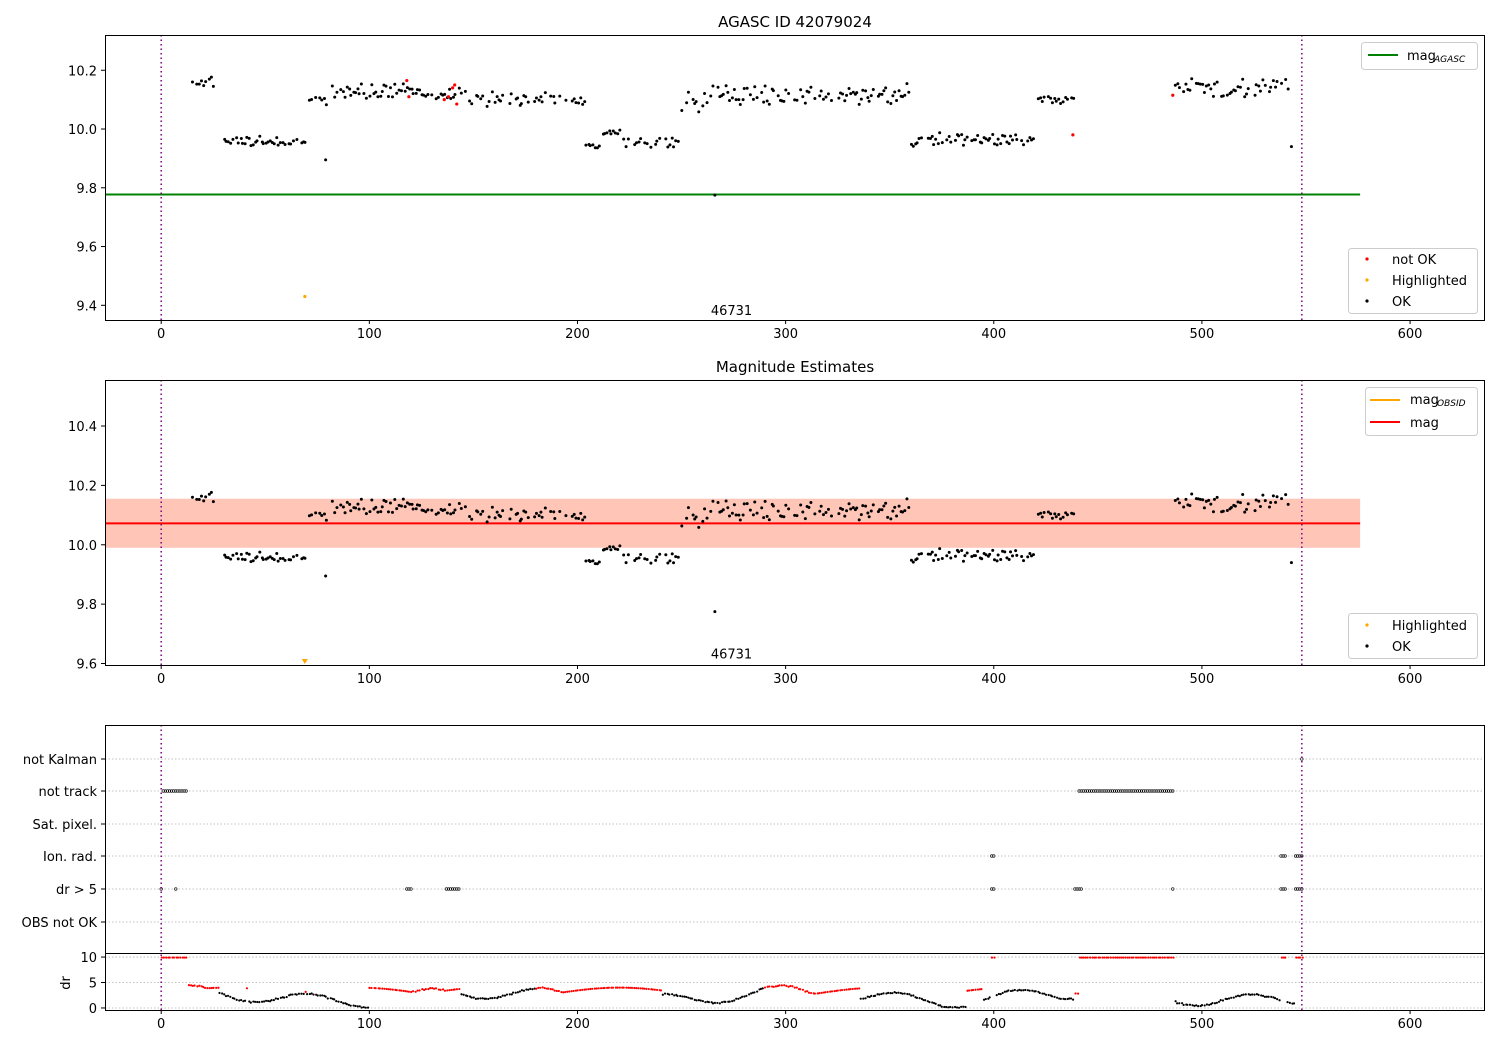  Describe the element at coordinates (1367, 280) in the screenshot. I see `legend-highlighted-marker` at that location.